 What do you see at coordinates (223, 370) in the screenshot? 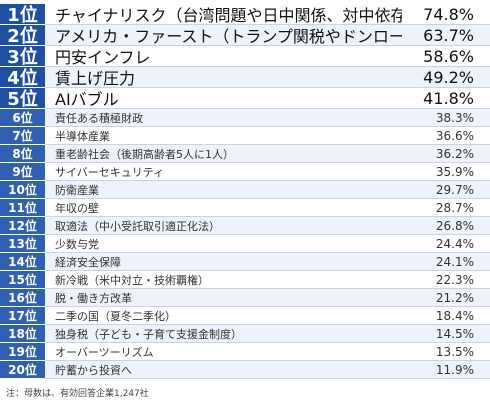
I see `row-label: 貯蓄から投資へ` at bounding box center [223, 370].